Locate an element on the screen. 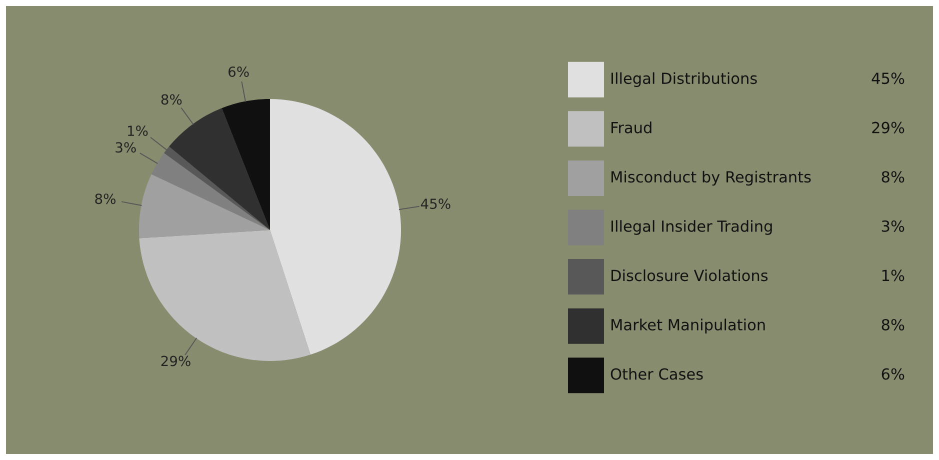  legend-label: Fraud is located at coordinates (632, 128).